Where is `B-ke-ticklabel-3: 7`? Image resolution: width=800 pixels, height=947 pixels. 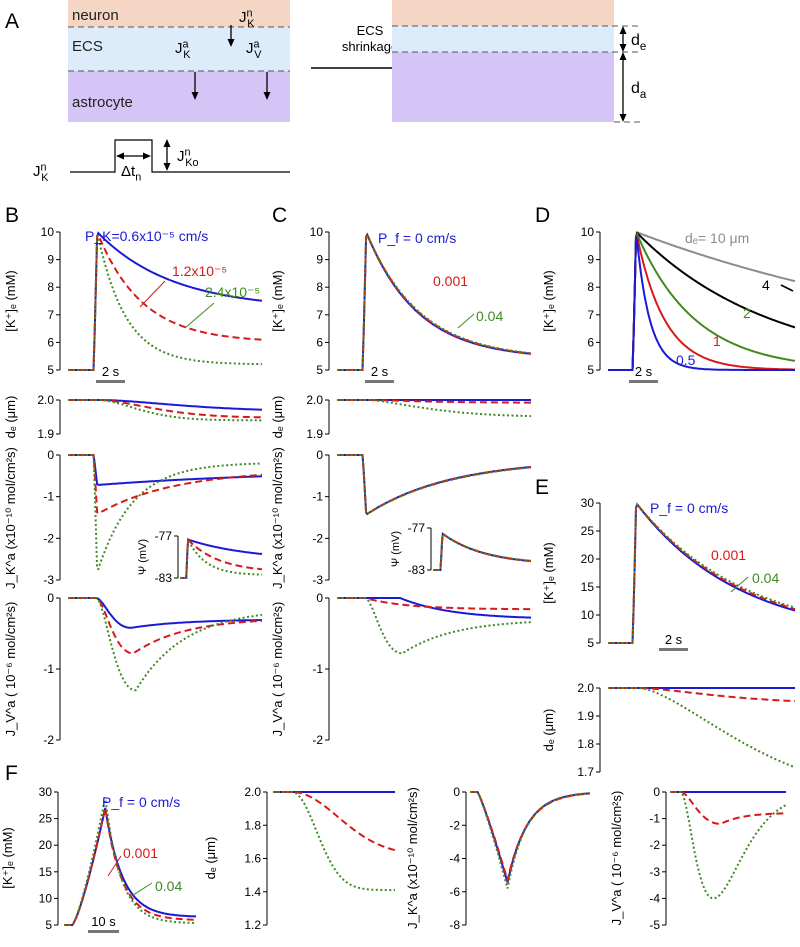
B-ke-ticklabel-3: 7 is located at coordinates (50, 315).